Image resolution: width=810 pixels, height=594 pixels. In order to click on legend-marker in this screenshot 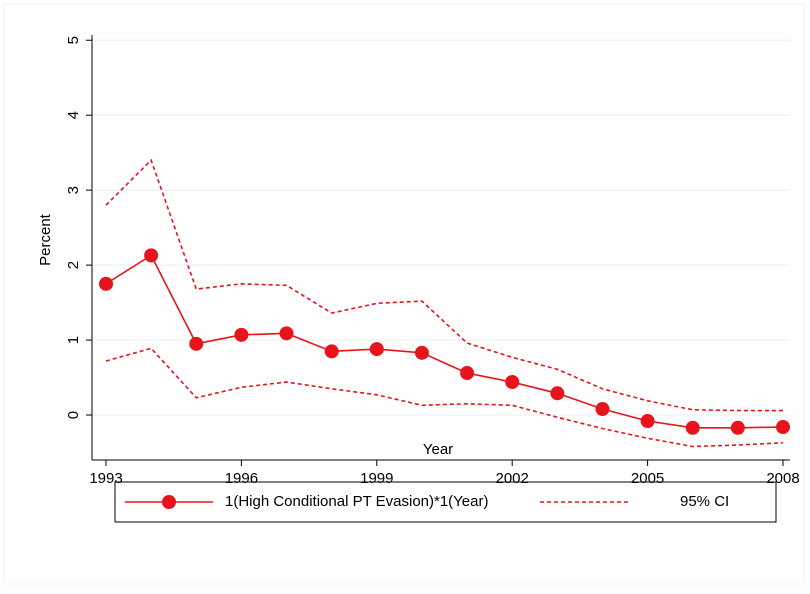, I will do `click(169, 502)`.